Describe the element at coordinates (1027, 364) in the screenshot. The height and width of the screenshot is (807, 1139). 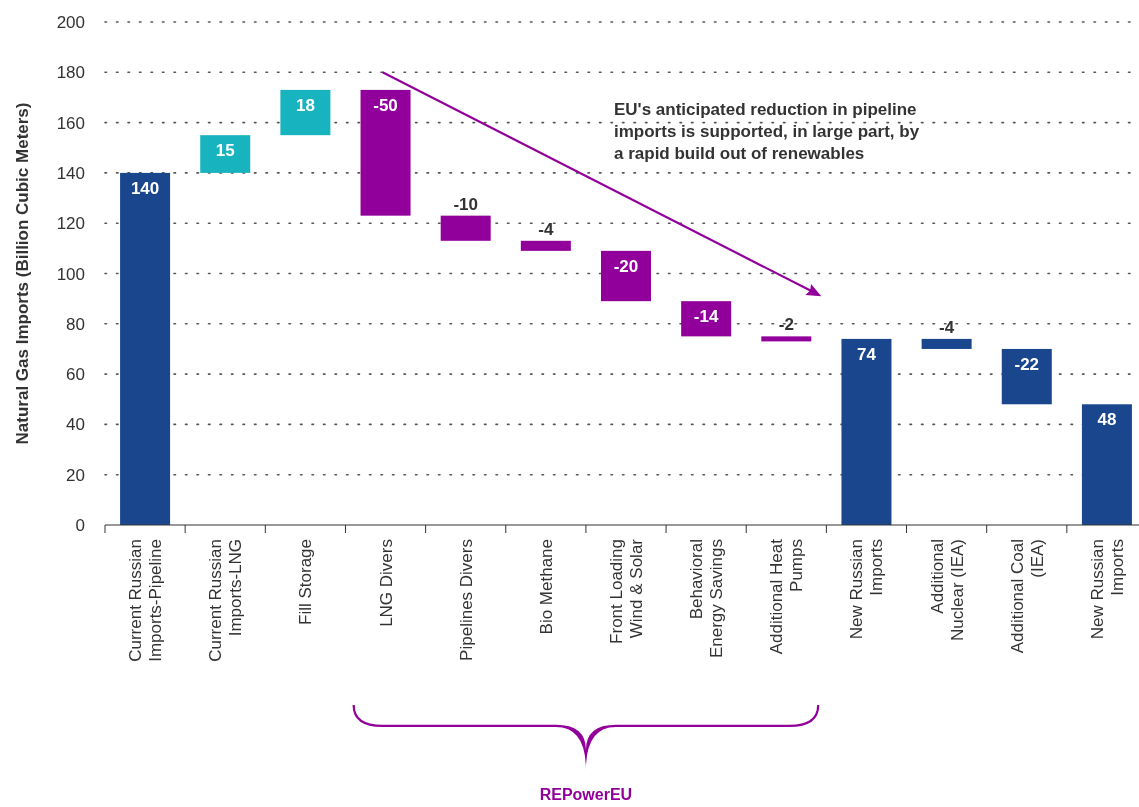
I see `data-label: -22` at that location.